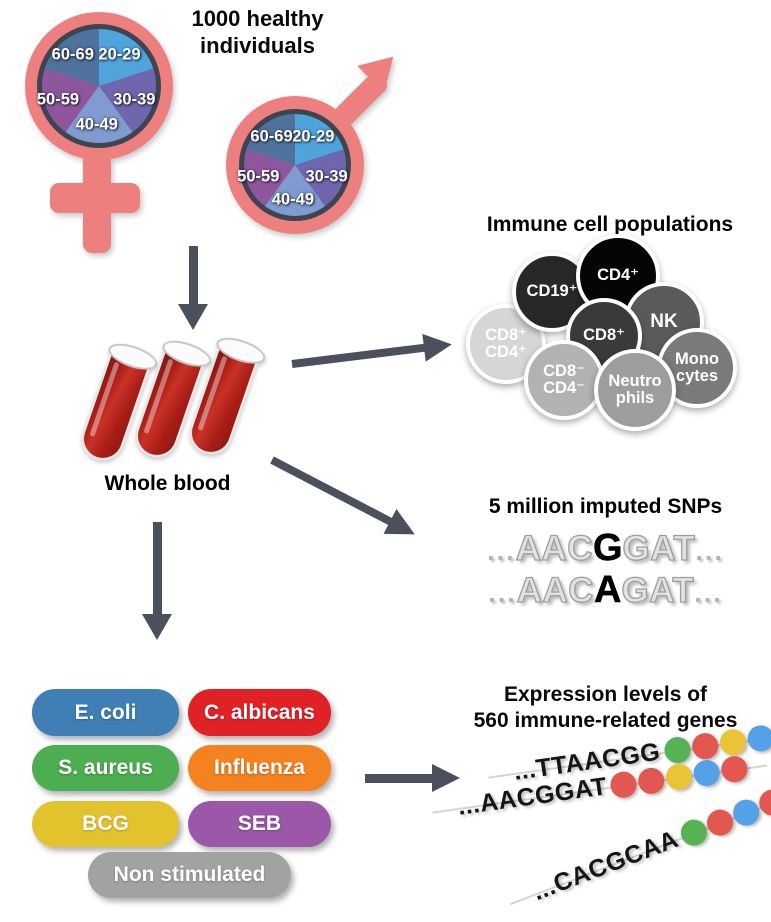 Image resolution: width=771 pixels, height=922 pixels. I want to click on female-symbol-icon: 20-29 30-39 40-49 50-59 60-69, so click(104, 130).